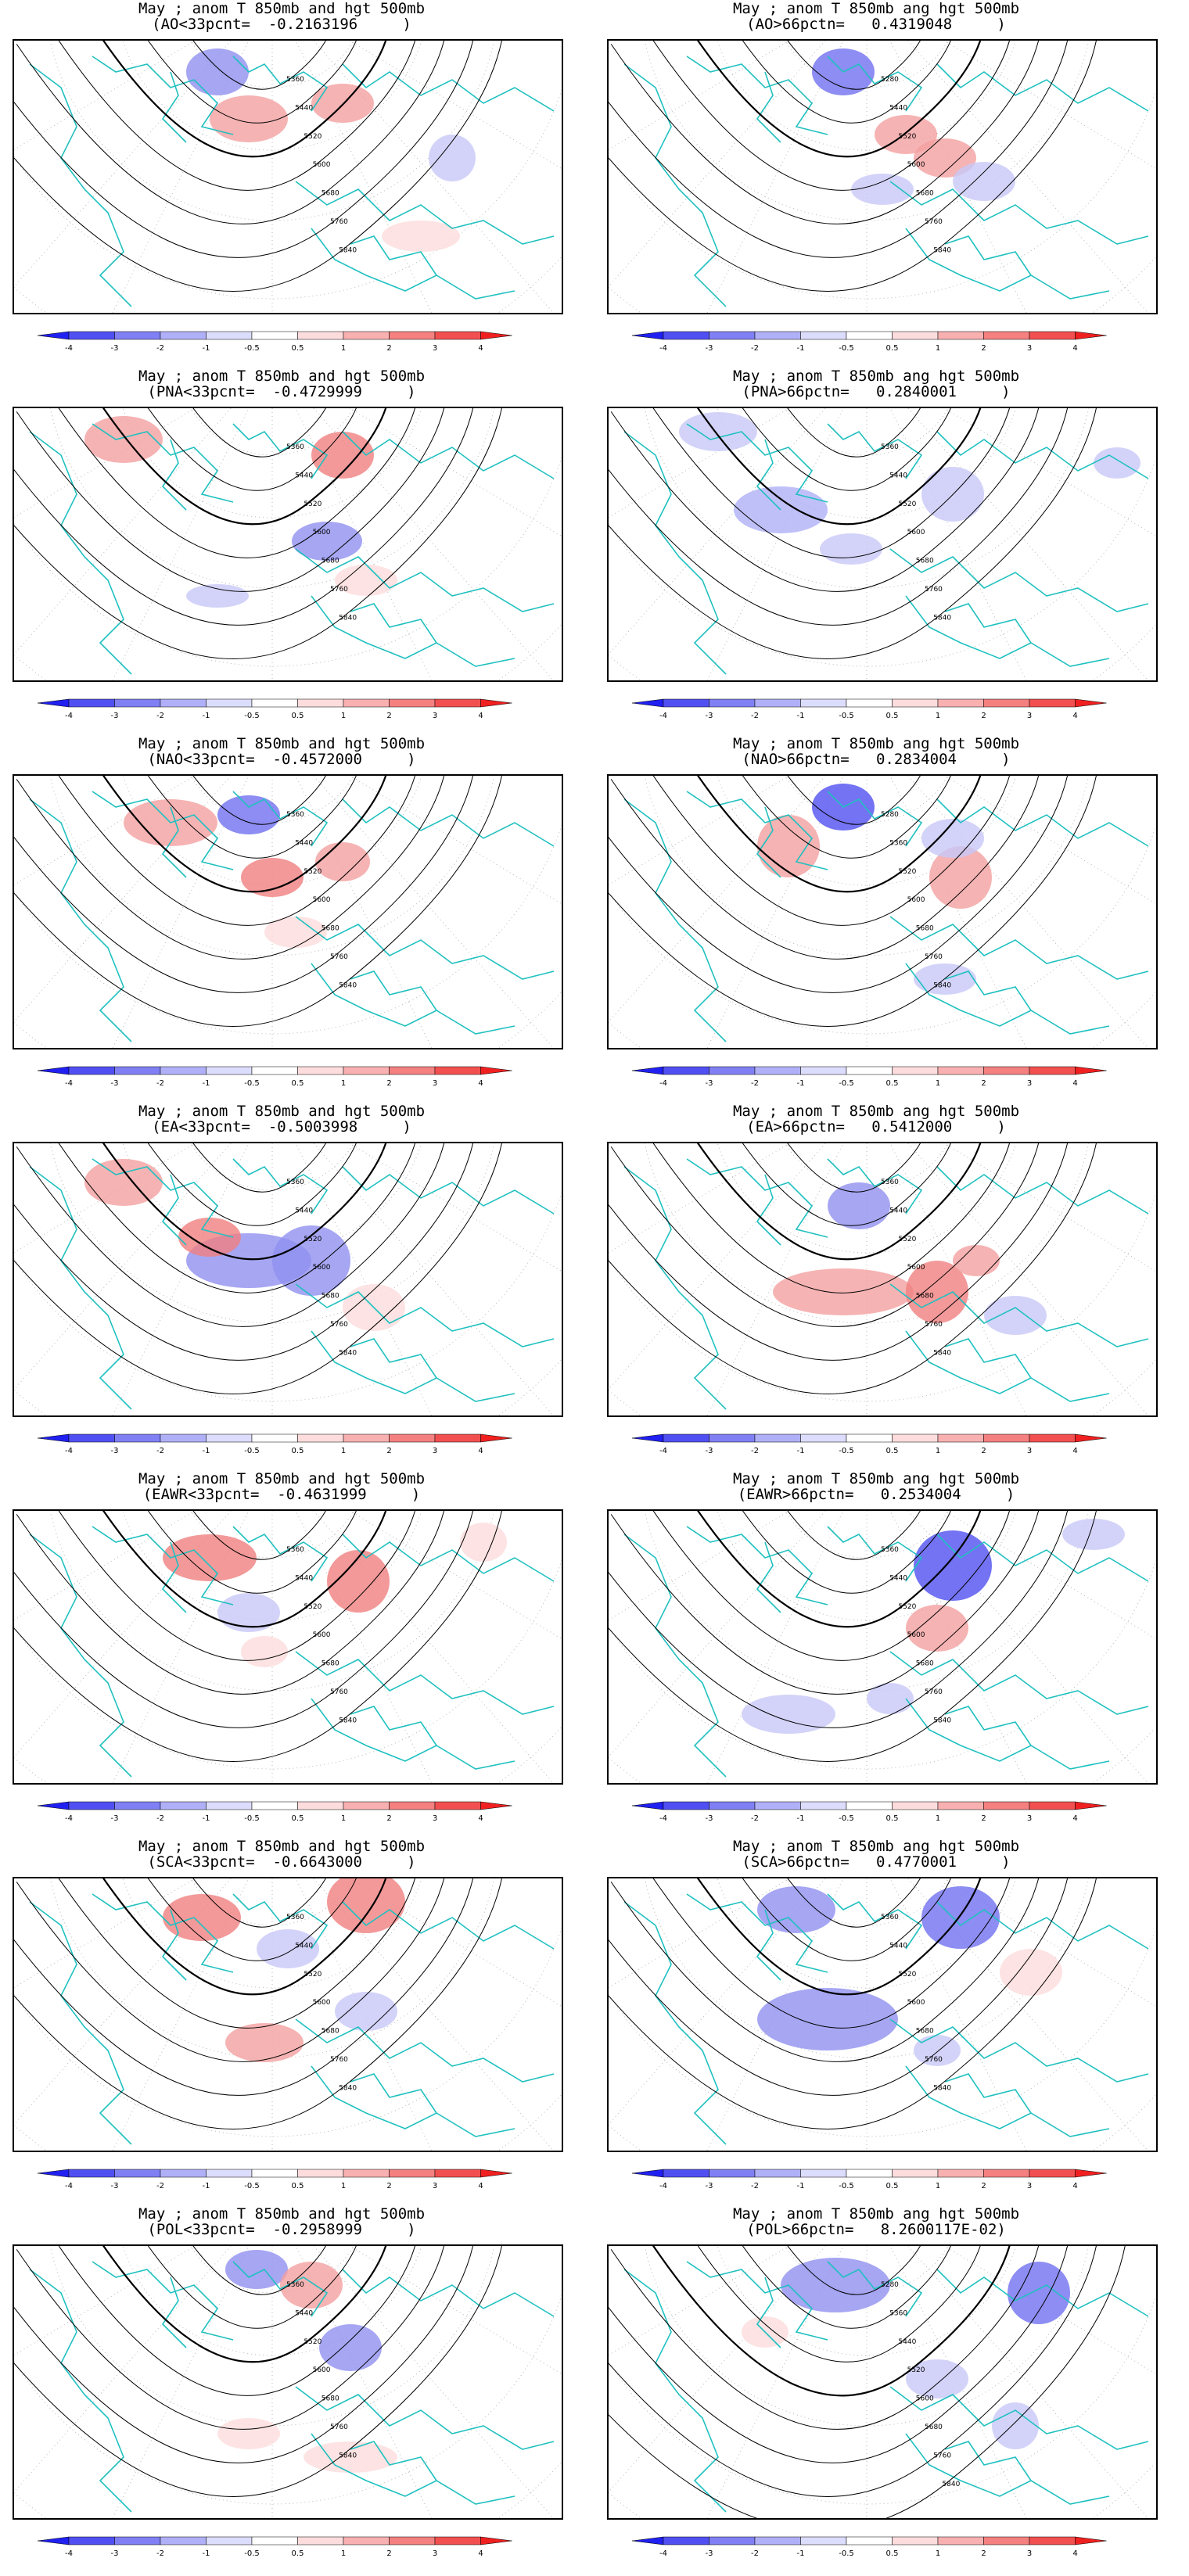  What do you see at coordinates (281, 1862) in the screenshot?
I see `panel-subtitle: (SCA<33pcnt= -0.6643000 )` at bounding box center [281, 1862].